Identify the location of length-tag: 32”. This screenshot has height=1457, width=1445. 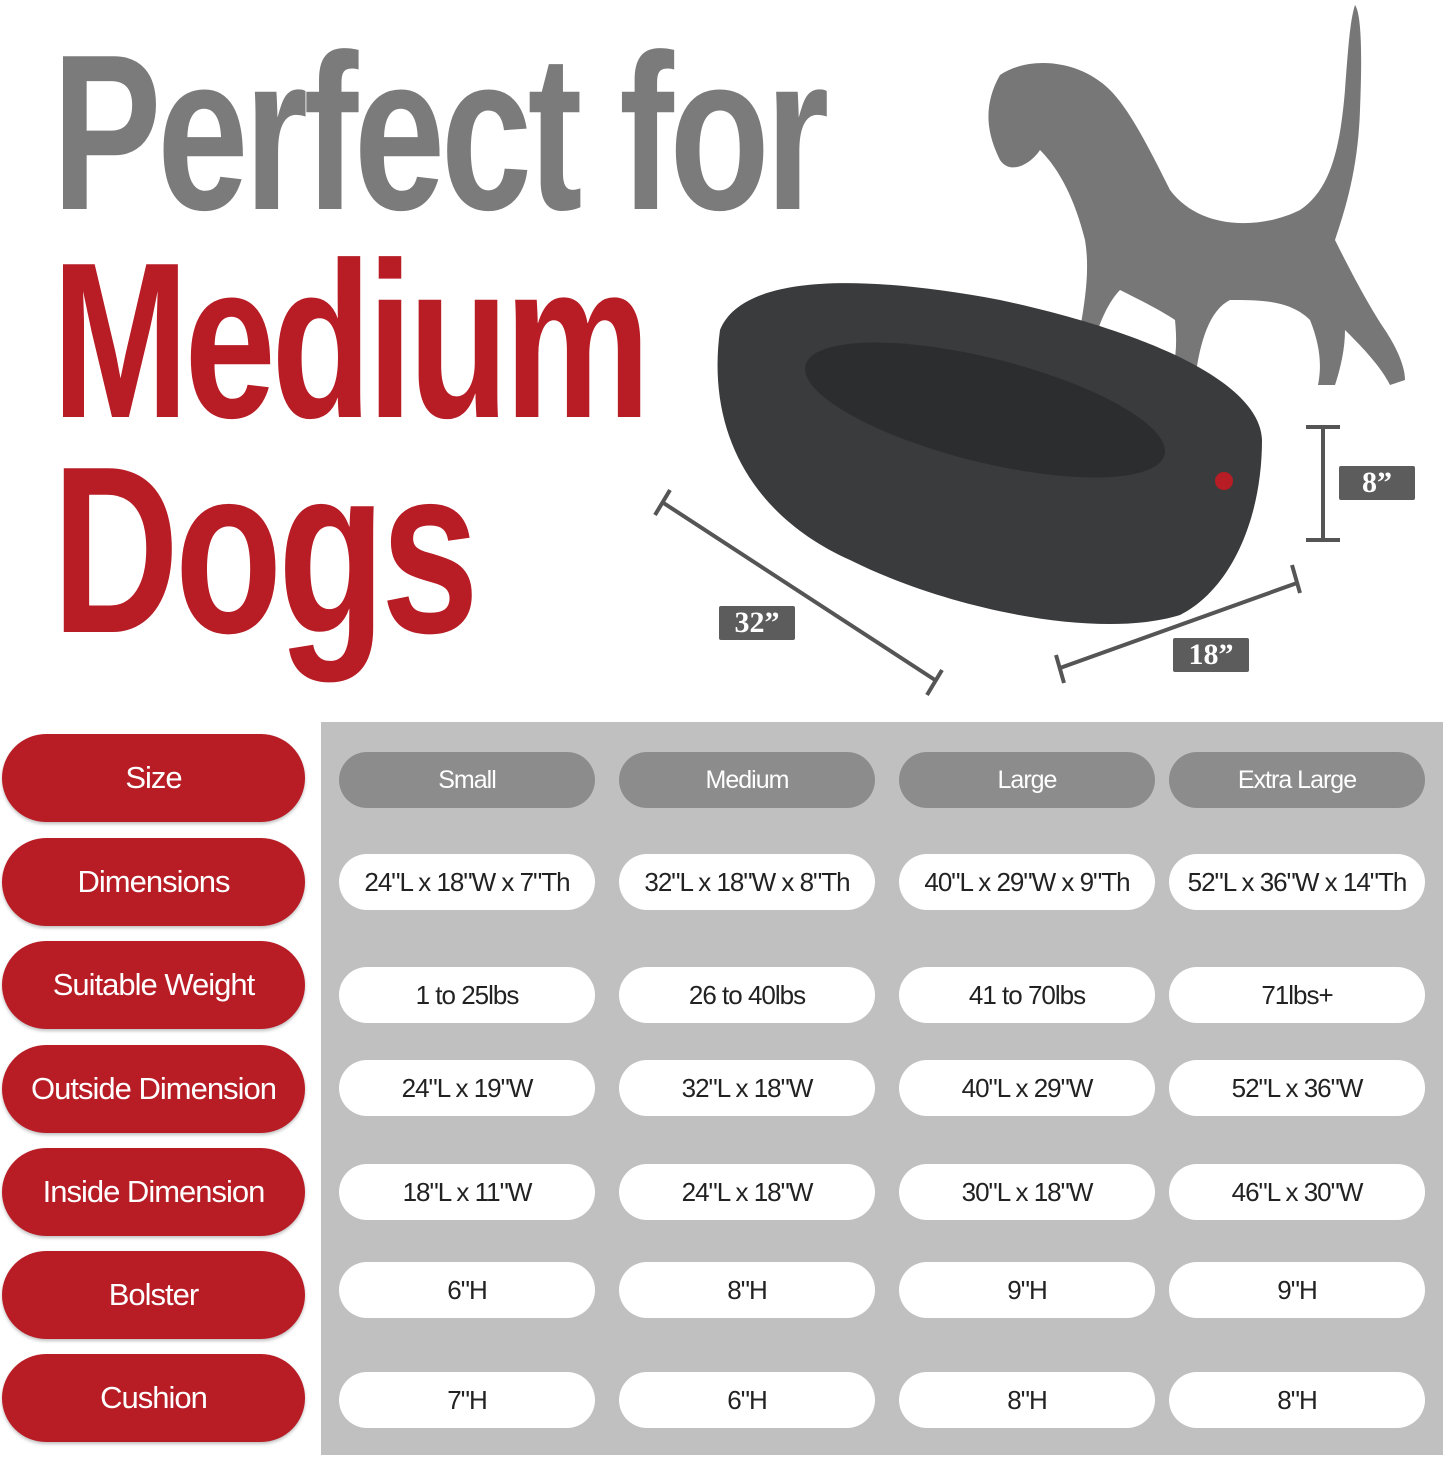
(757, 623).